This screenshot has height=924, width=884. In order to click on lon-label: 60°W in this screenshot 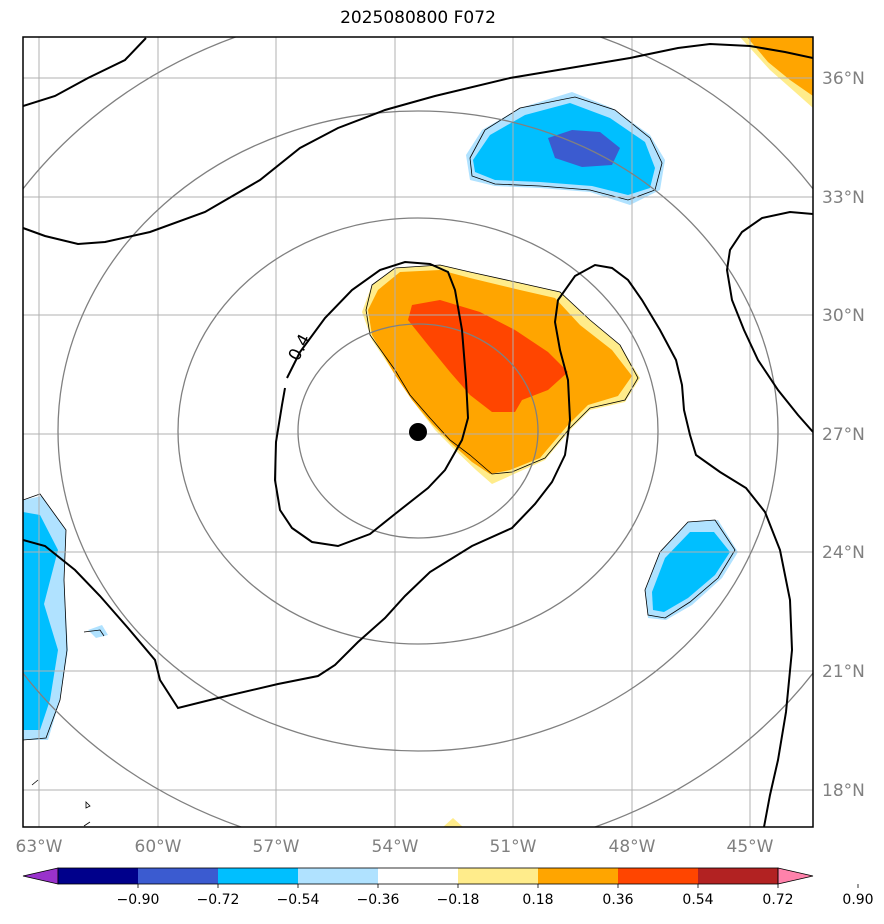, I will do `click(158, 847)`.